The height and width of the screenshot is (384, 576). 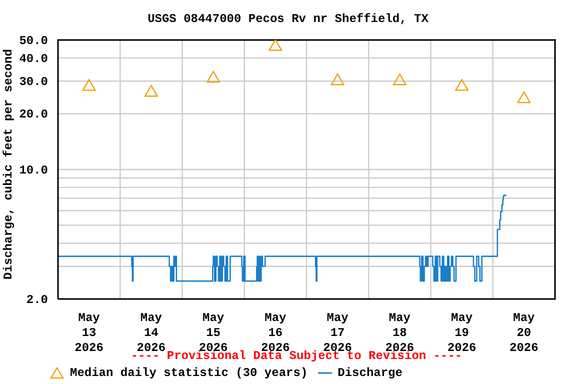 I want to click on x-tick-label: May 13 2026, so click(x=89, y=333).